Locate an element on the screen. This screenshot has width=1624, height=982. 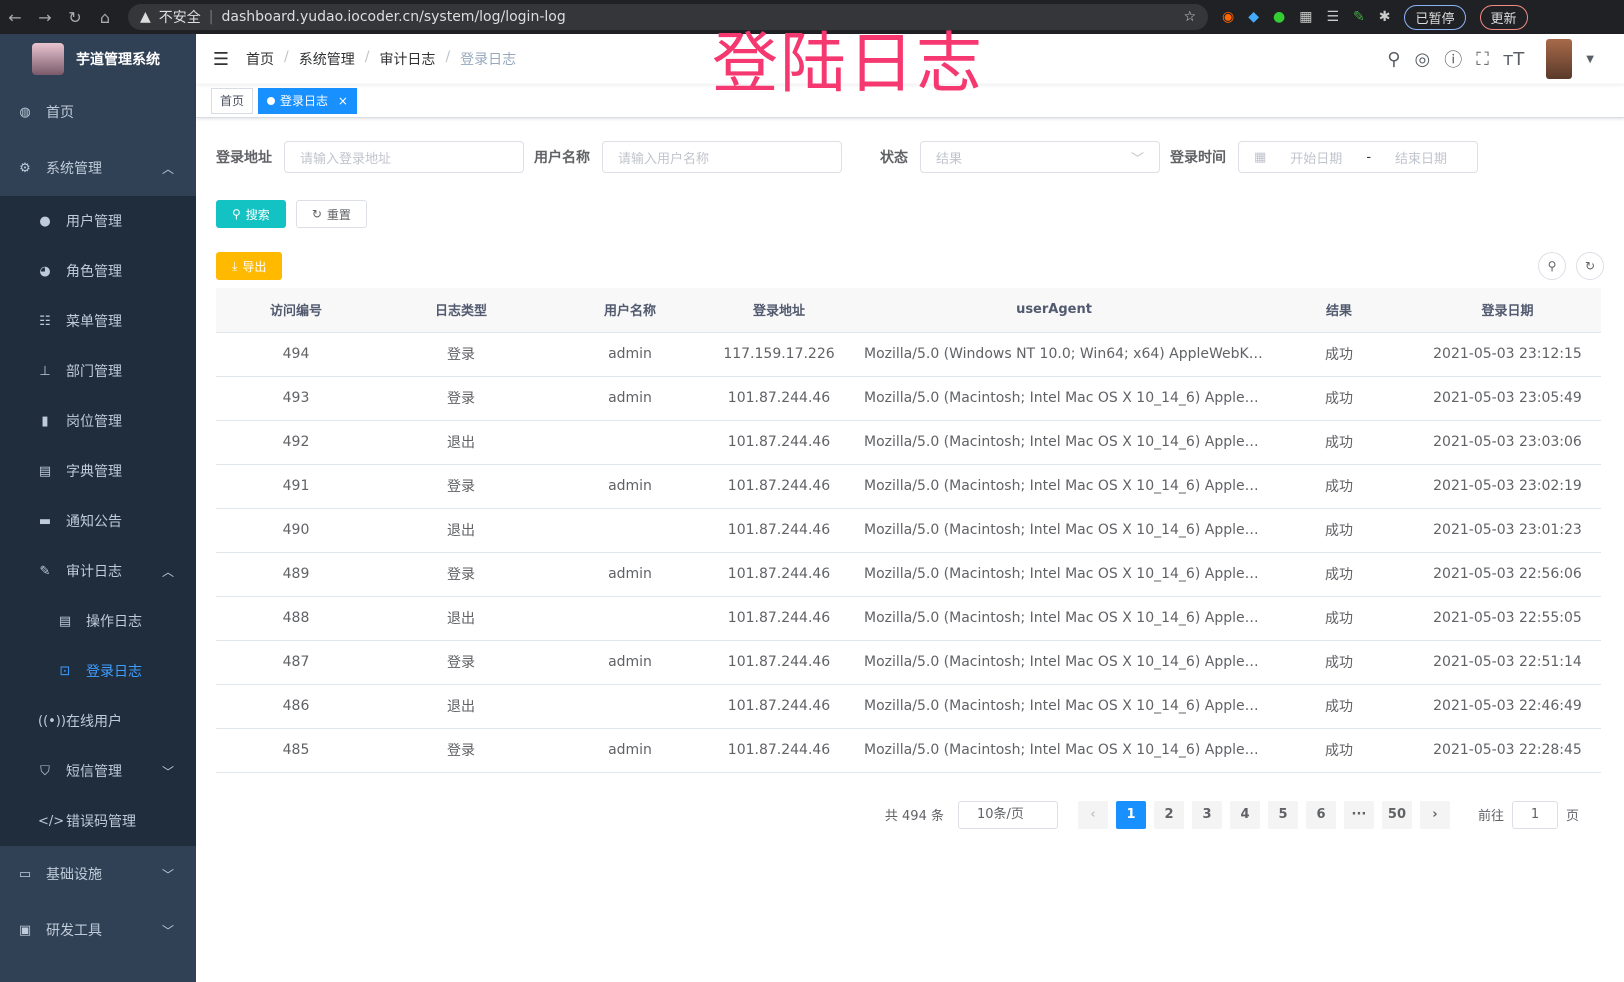
username-input: 请输入用户名称 is located at coordinates (722, 157).